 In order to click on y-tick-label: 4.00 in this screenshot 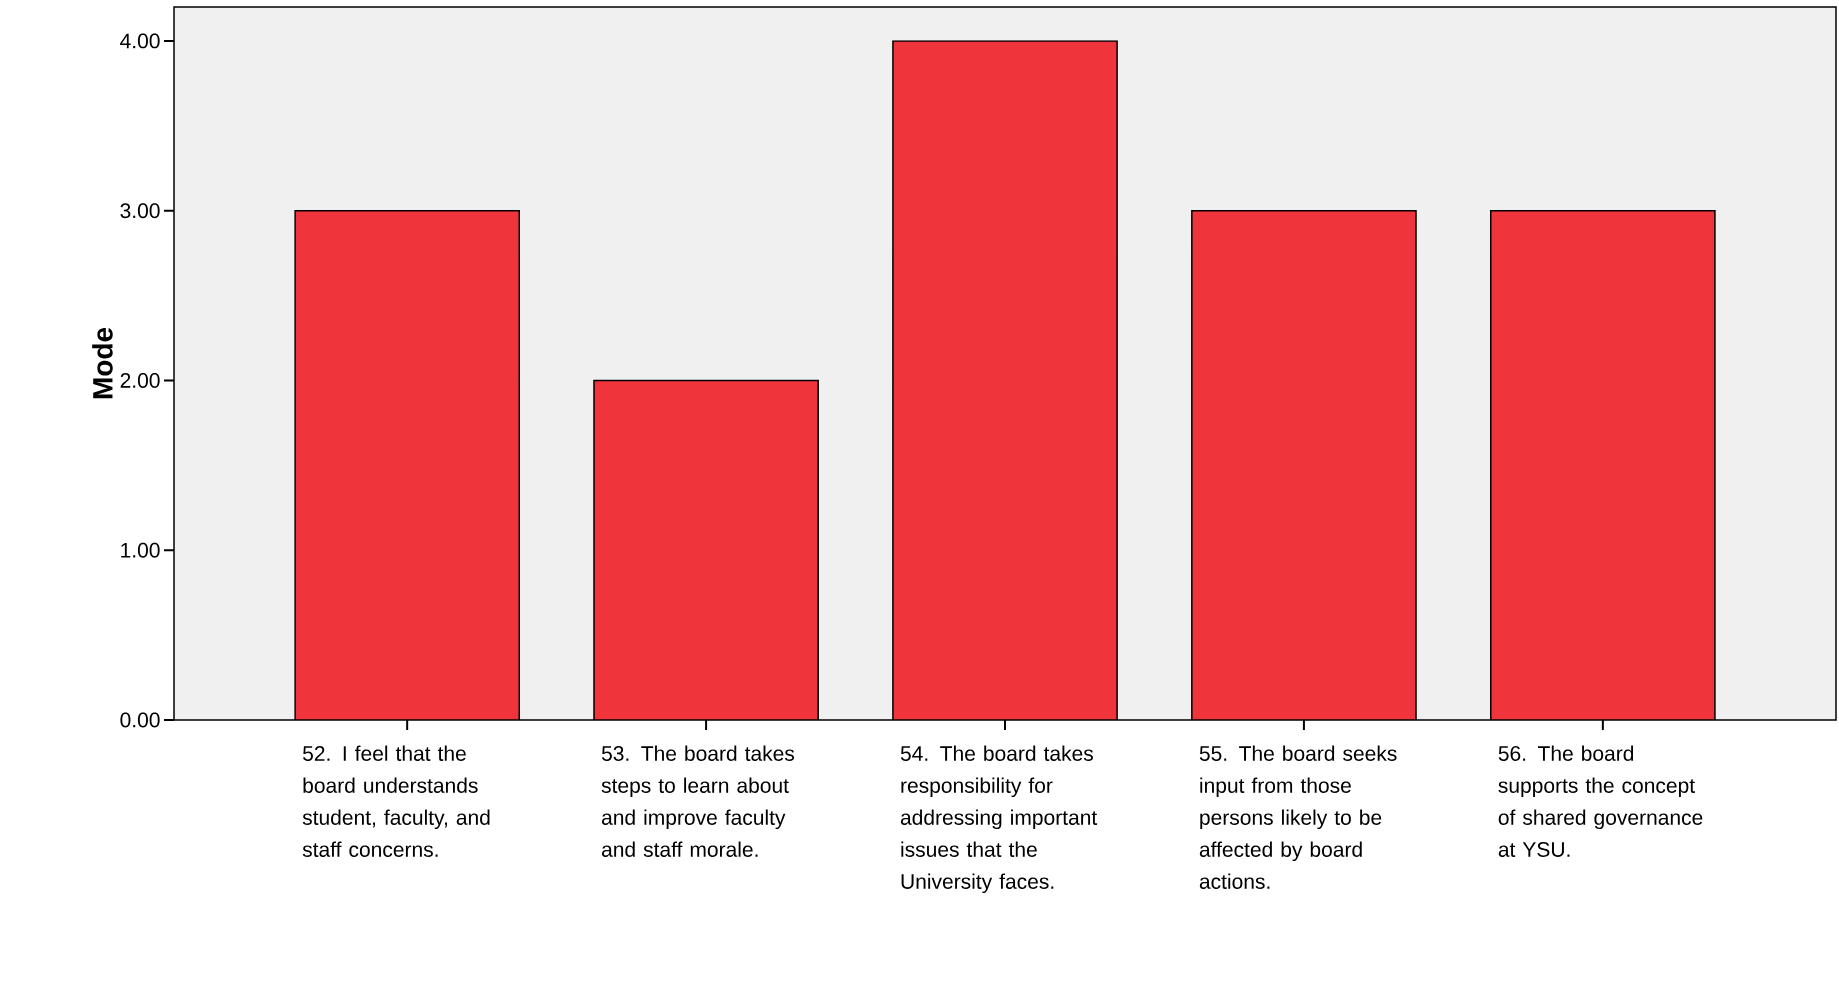, I will do `click(140, 41)`.